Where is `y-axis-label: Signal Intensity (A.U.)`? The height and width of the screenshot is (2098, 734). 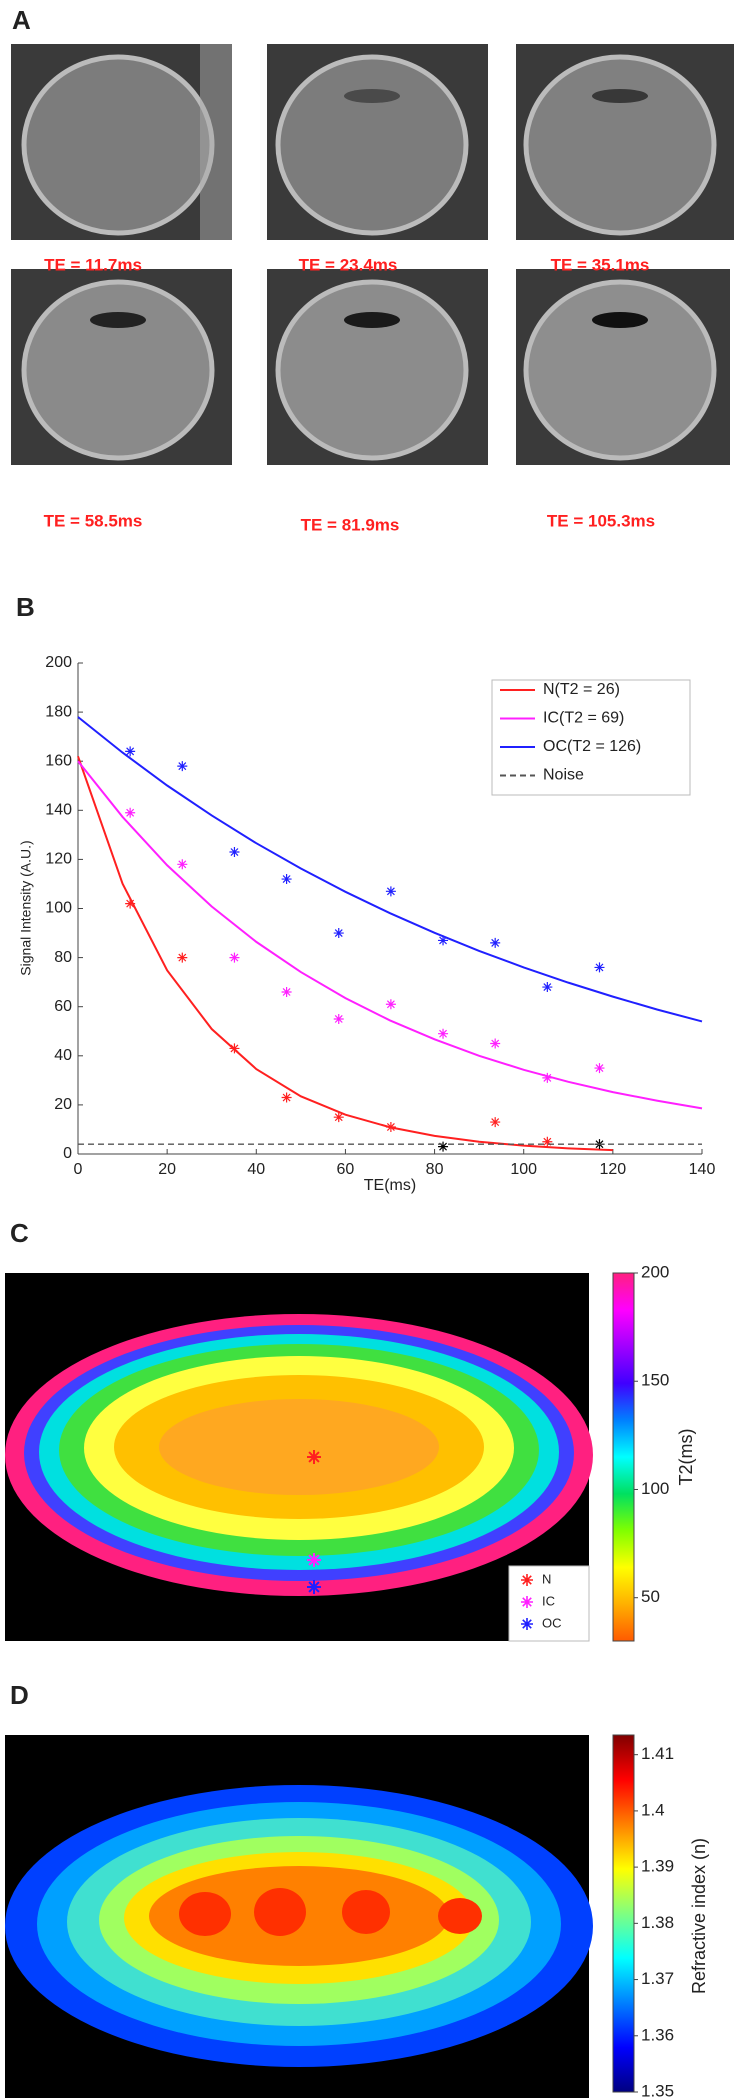 y-axis-label: Signal Intensity (A.U.) is located at coordinates (26, 907).